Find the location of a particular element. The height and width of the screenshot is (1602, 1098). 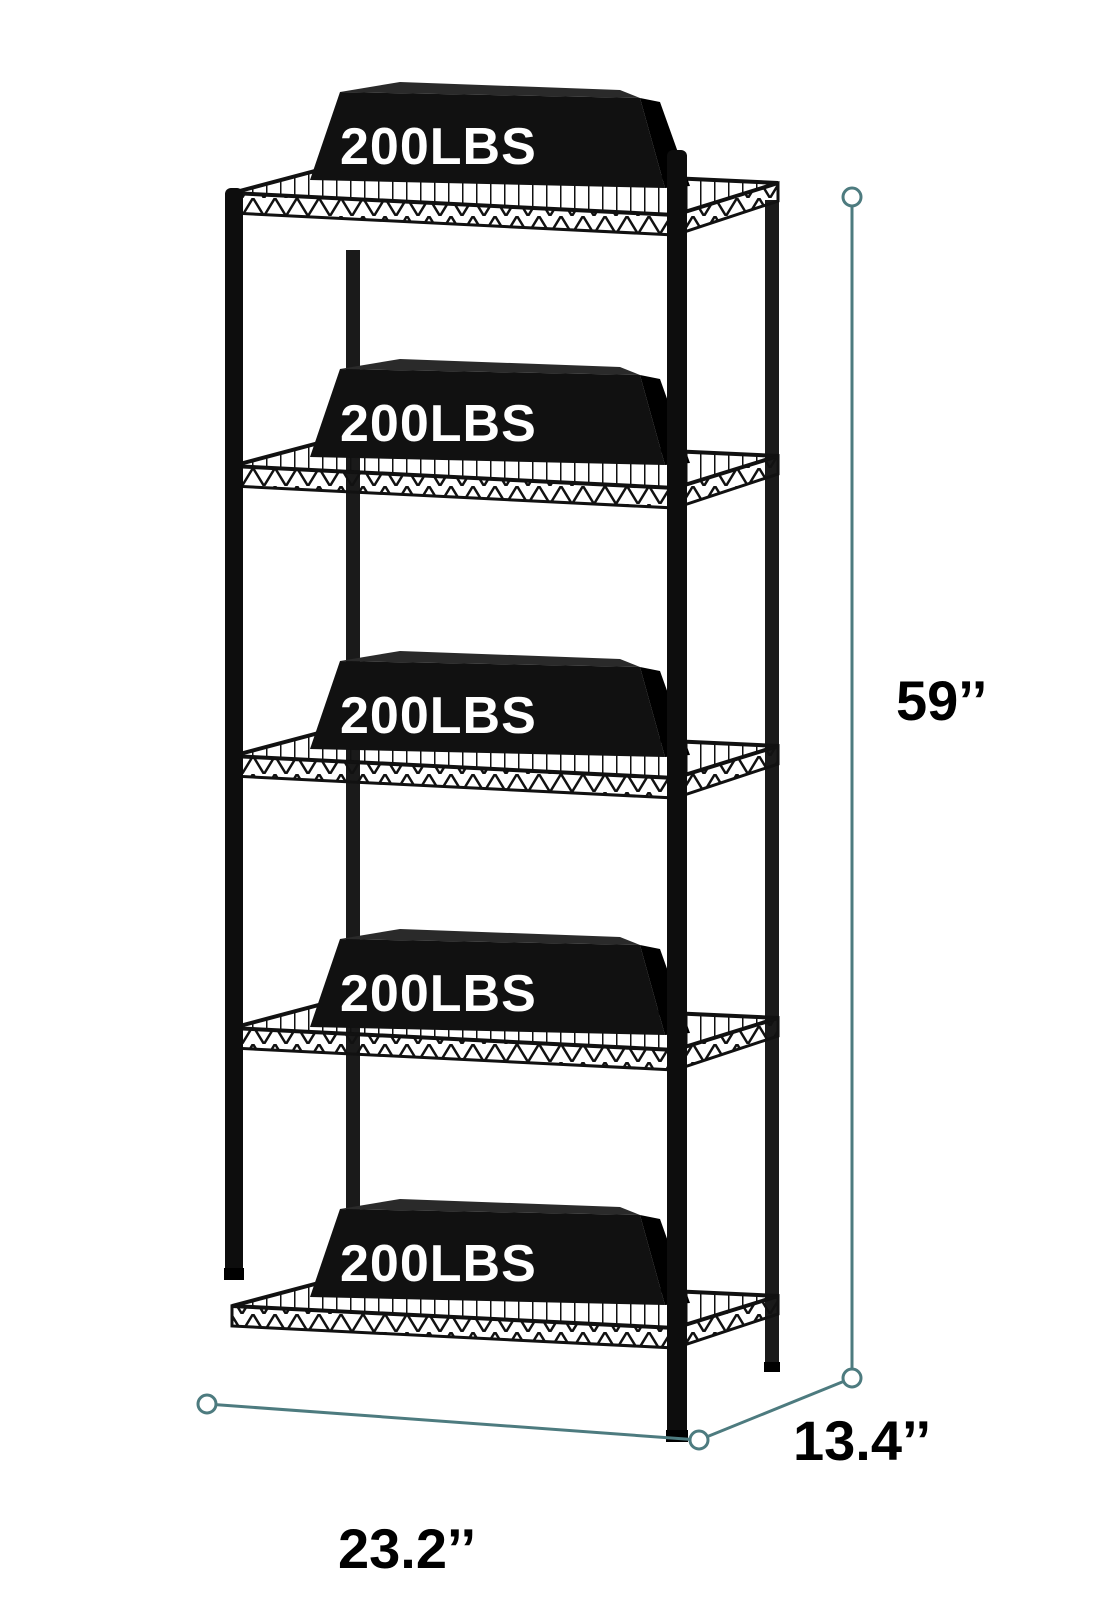

back-right-foot is located at coordinates (772, 1367).